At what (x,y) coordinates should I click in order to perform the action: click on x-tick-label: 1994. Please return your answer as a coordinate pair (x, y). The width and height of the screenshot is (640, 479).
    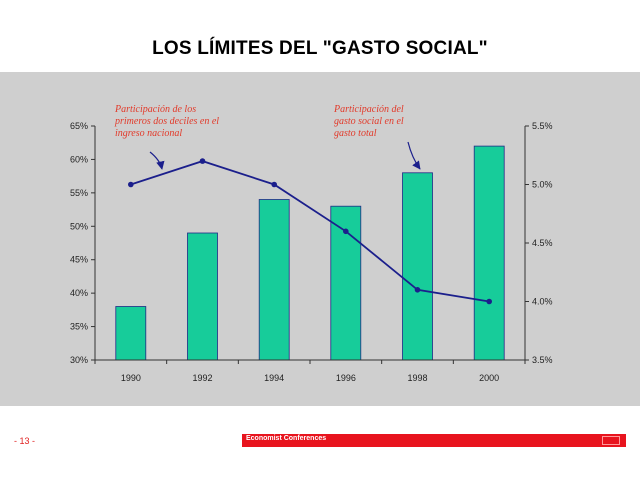
    Looking at the image, I should click on (274, 378).